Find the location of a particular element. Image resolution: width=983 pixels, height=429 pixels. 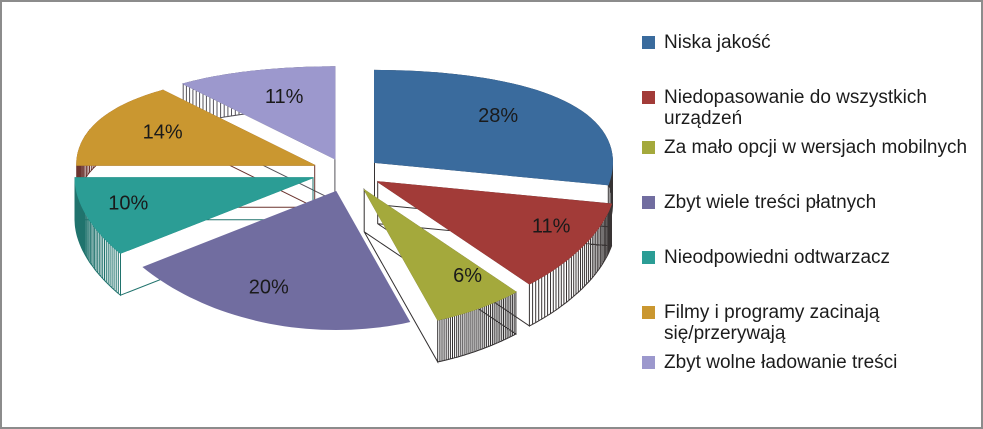

legend-label: Filmy i programy zacinają się/przerywają is located at coordinates (772, 323).